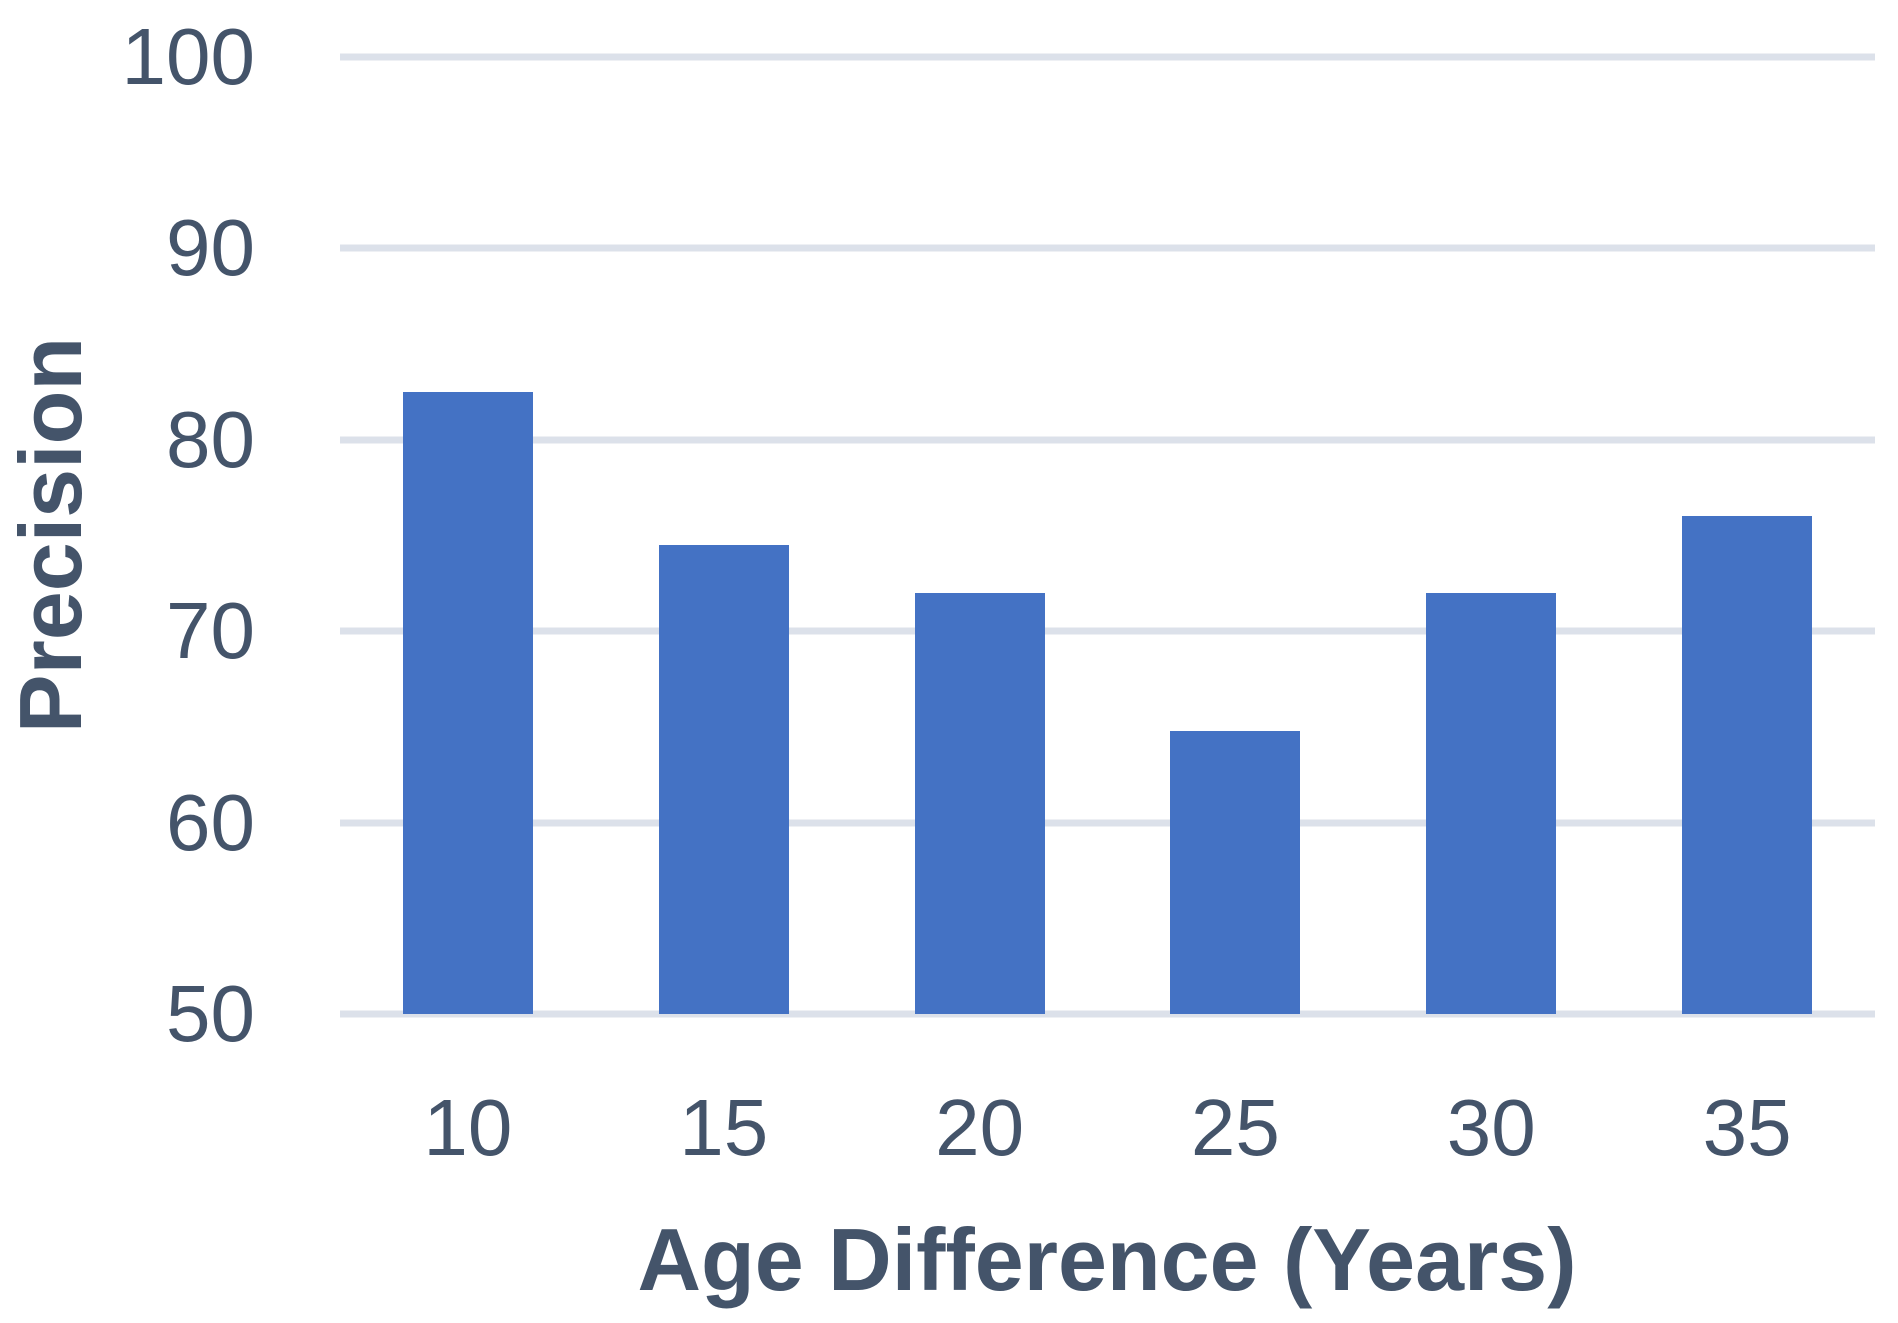 The height and width of the screenshot is (1323, 1898). What do you see at coordinates (1235, 1127) in the screenshot?
I see `x-tick-label: 25` at bounding box center [1235, 1127].